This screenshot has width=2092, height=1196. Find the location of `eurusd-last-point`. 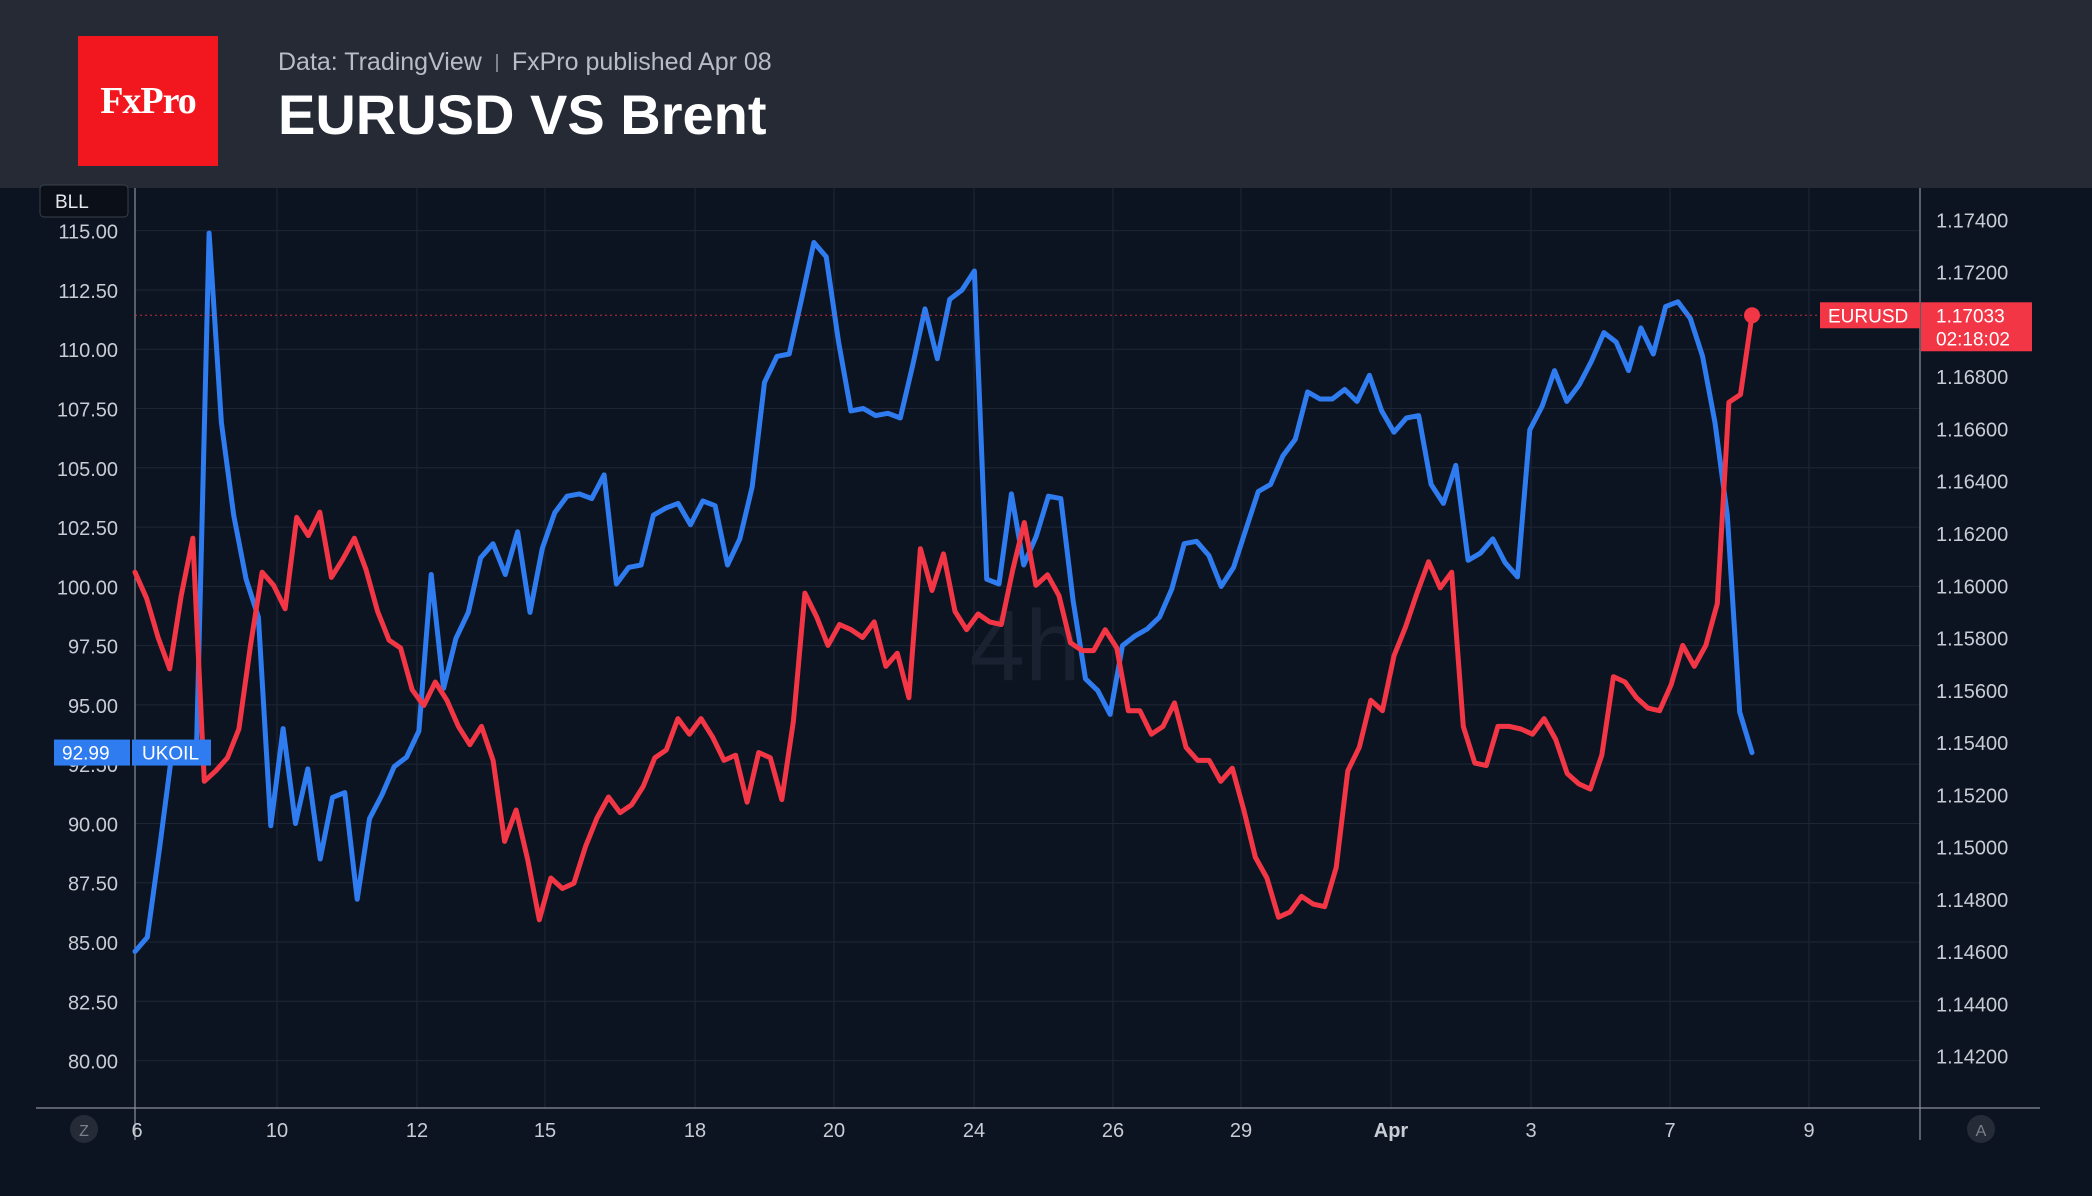

eurusd-last-point is located at coordinates (1752, 315).